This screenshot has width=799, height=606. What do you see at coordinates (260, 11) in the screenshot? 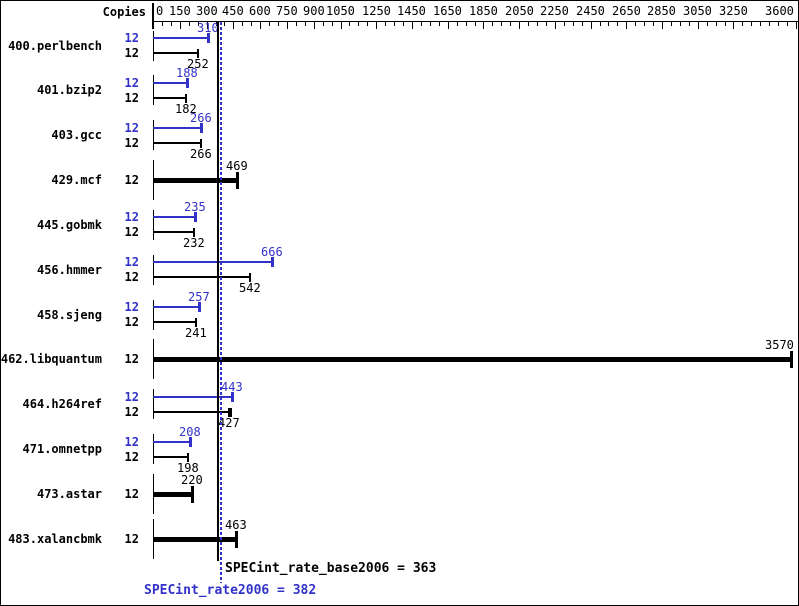
I see `axis-tick-label: 600` at bounding box center [260, 11].